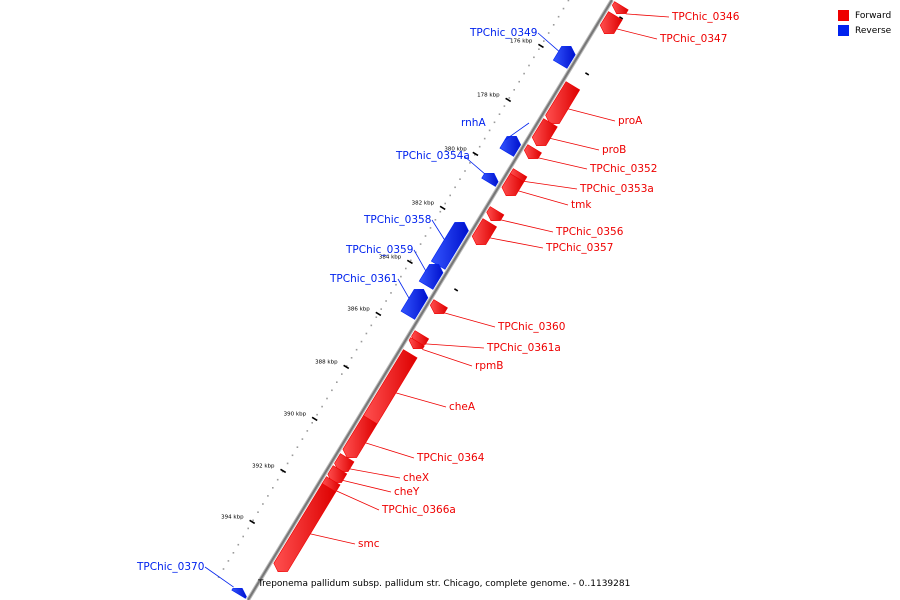 The height and width of the screenshot is (600, 900). Describe the element at coordinates (418, 510) in the screenshot. I see `gene-label: TPChic_0366a` at that location.